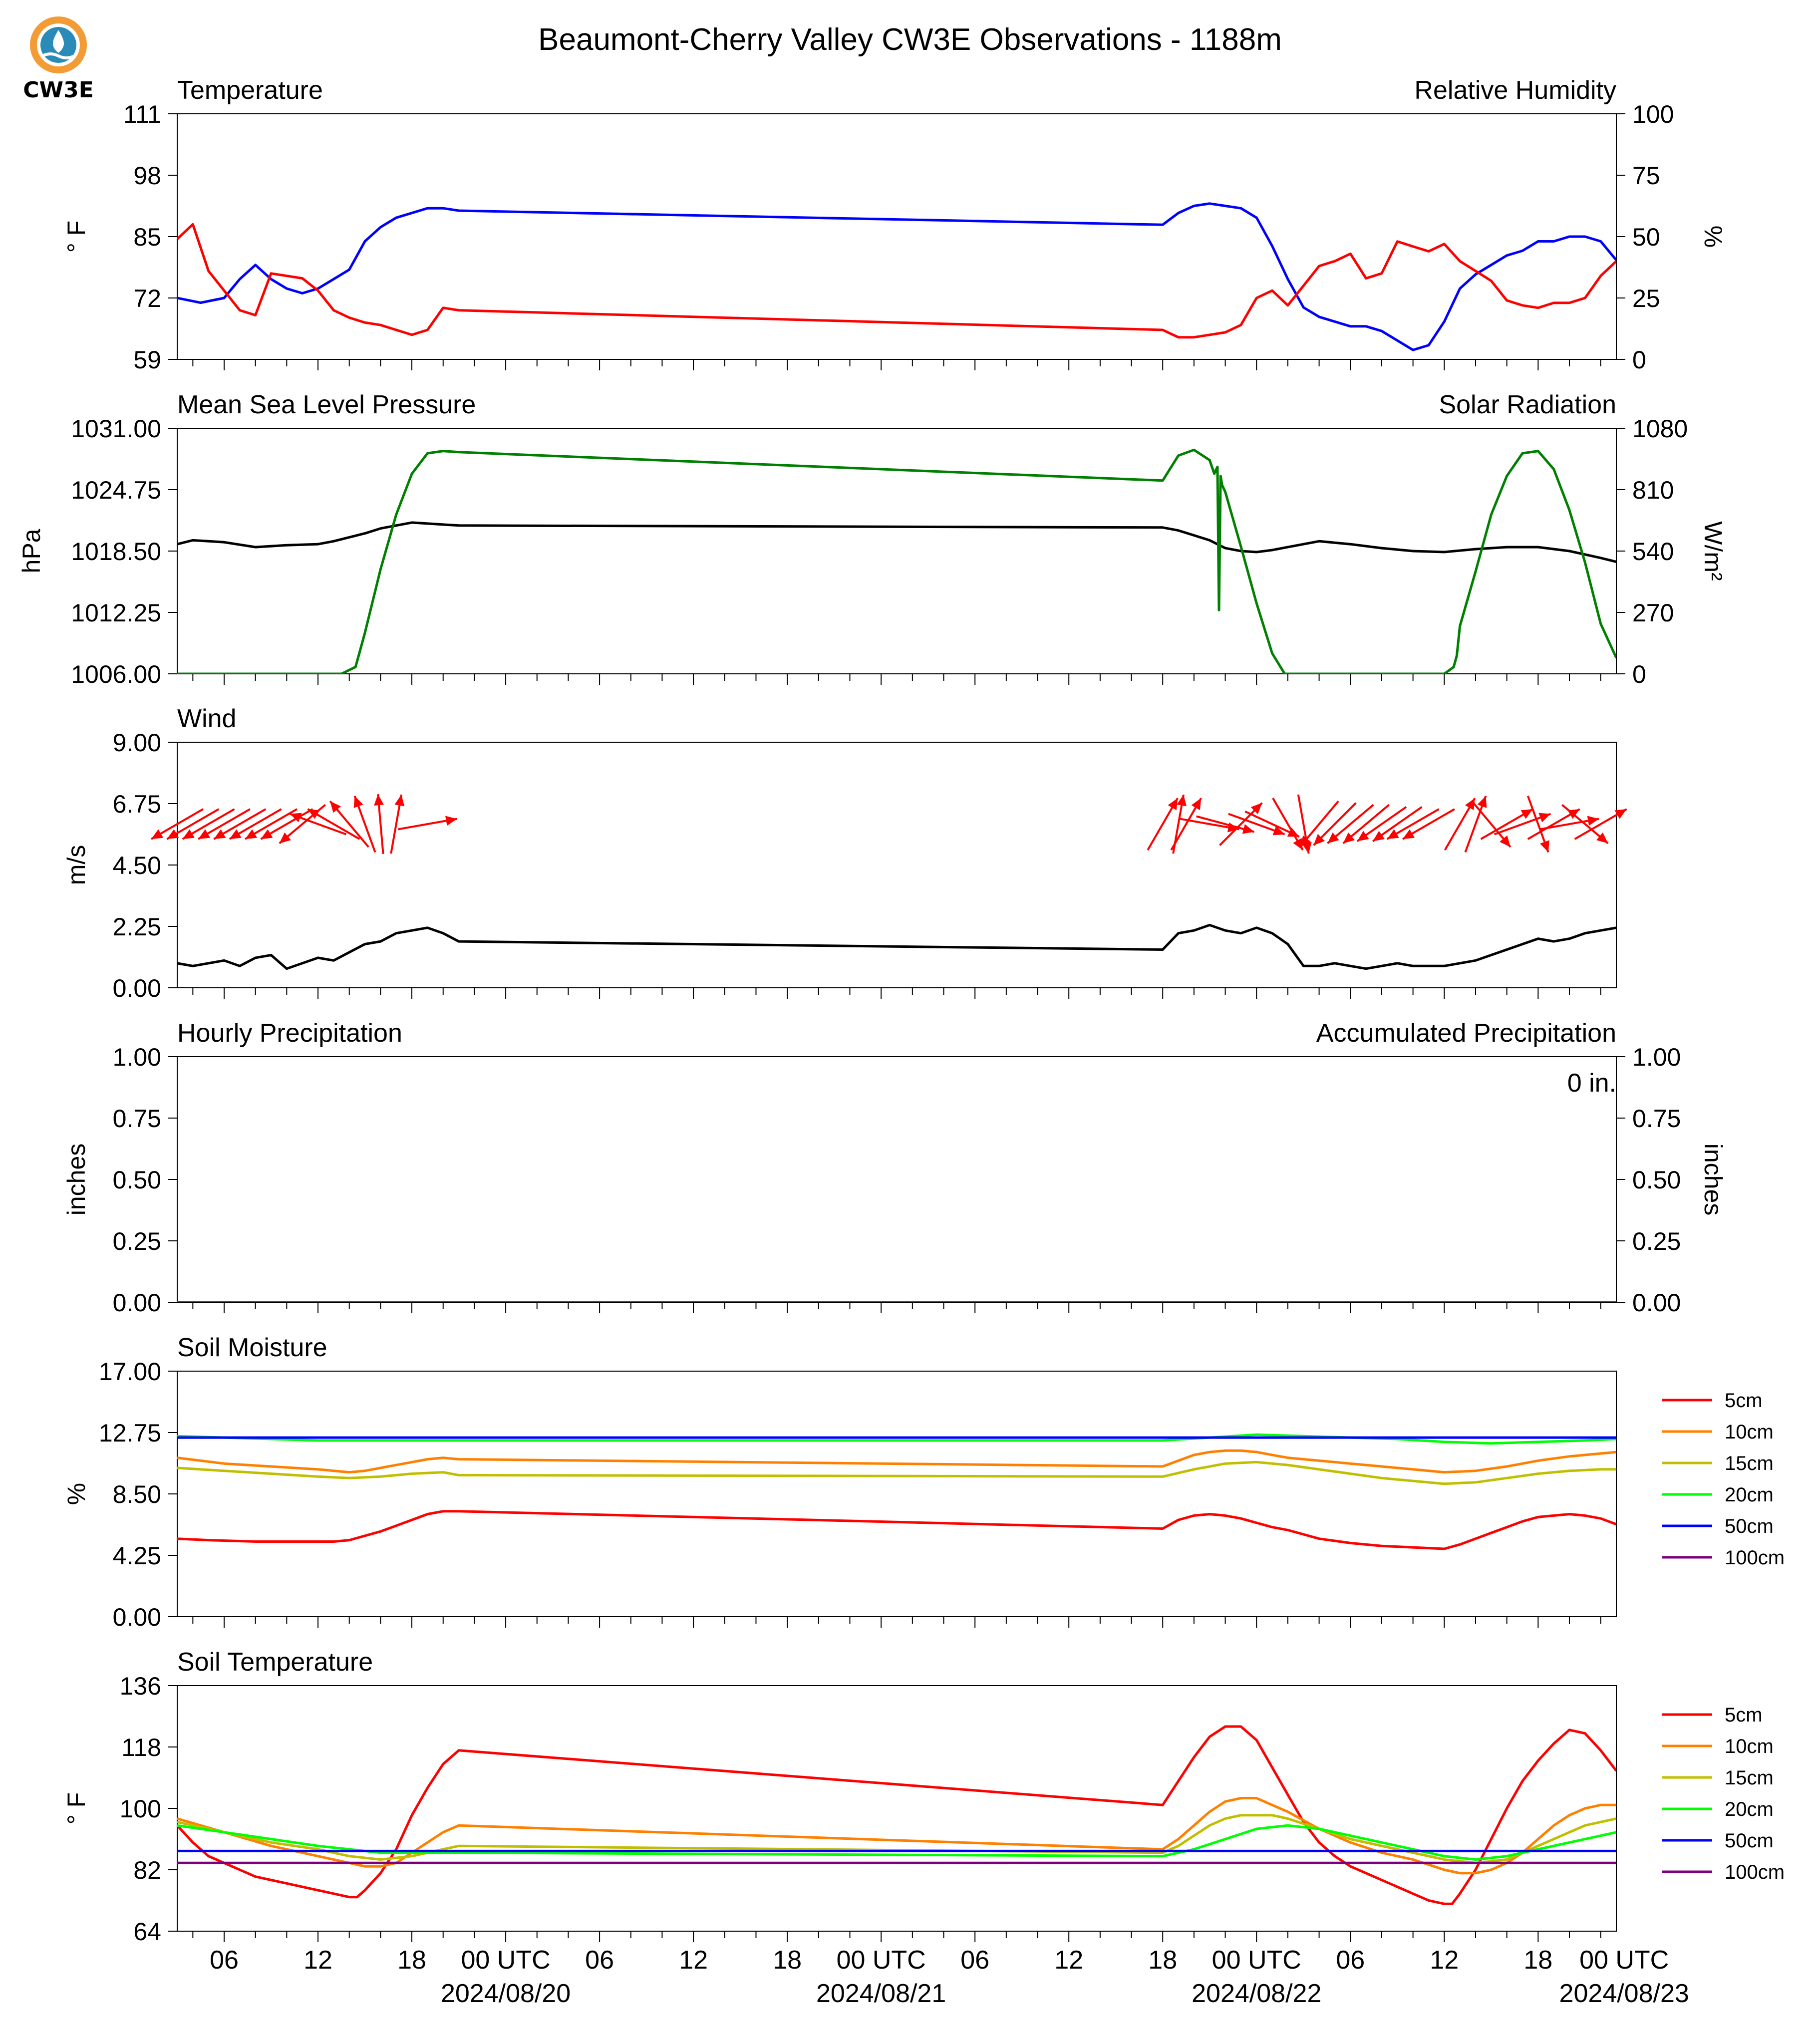  What do you see at coordinates (1653, 552) in the screenshot?
I see `y-tick-label-right: 540` at bounding box center [1653, 552].